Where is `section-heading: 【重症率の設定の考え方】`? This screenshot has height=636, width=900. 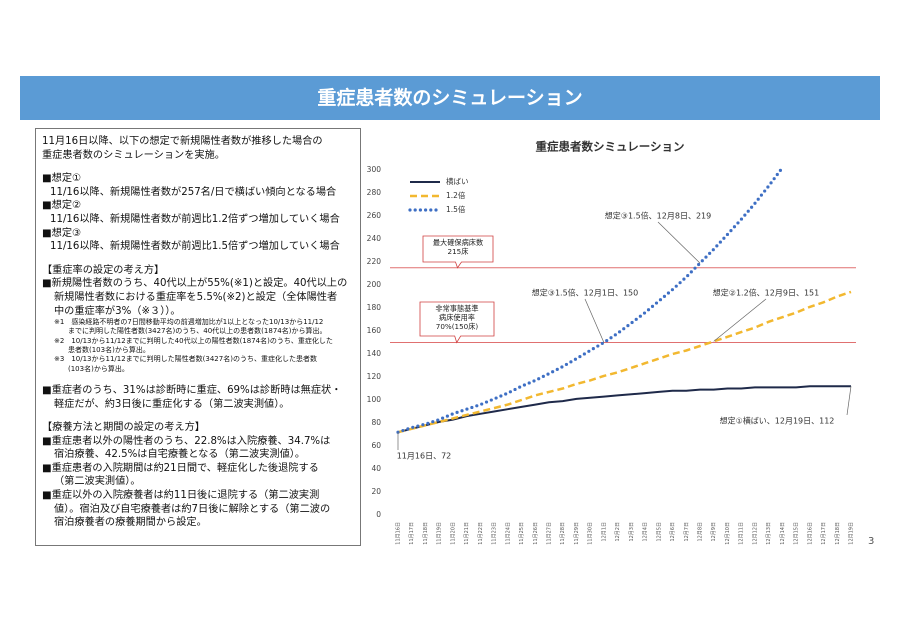
section-heading: 【重症率の設定の考え方】 is located at coordinates (103, 270).